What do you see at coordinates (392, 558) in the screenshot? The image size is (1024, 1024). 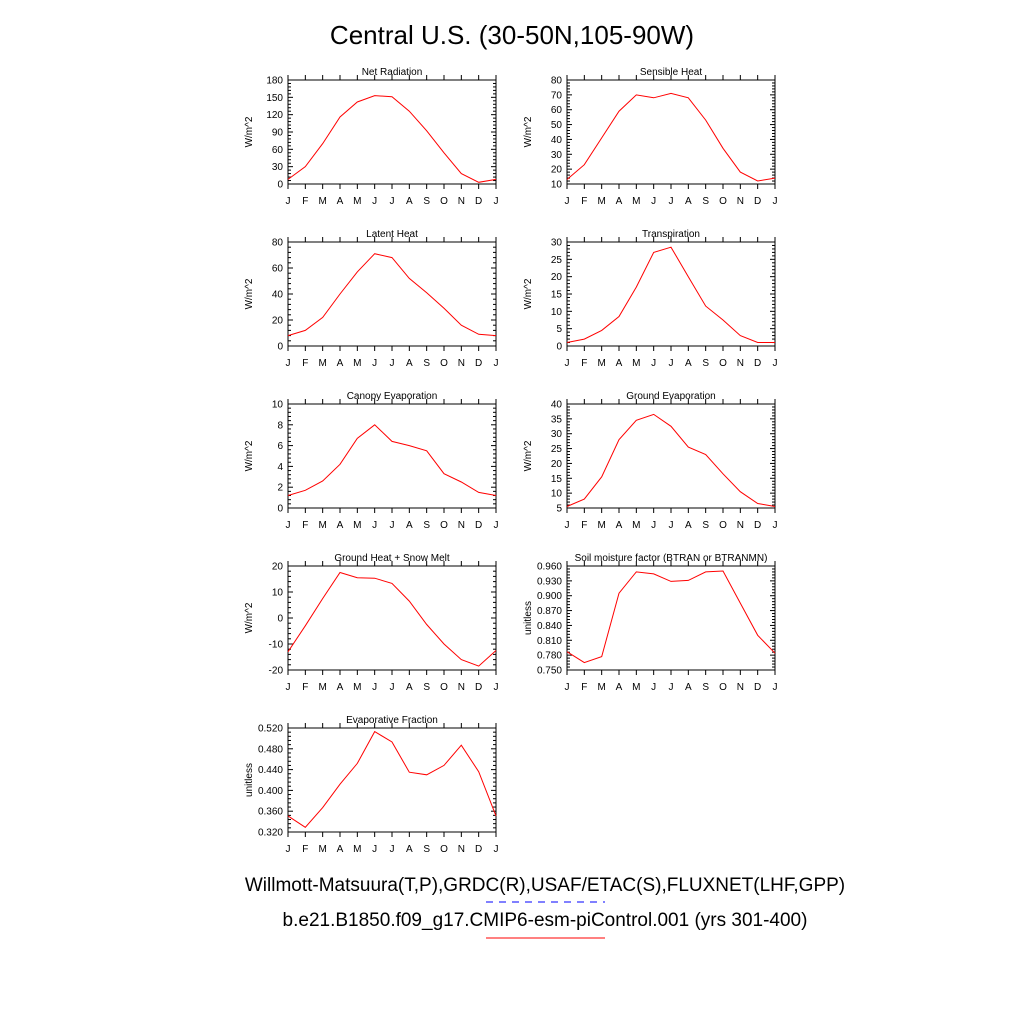 I see `panel-title: Ground Heat + Snow Melt` at bounding box center [392, 558].